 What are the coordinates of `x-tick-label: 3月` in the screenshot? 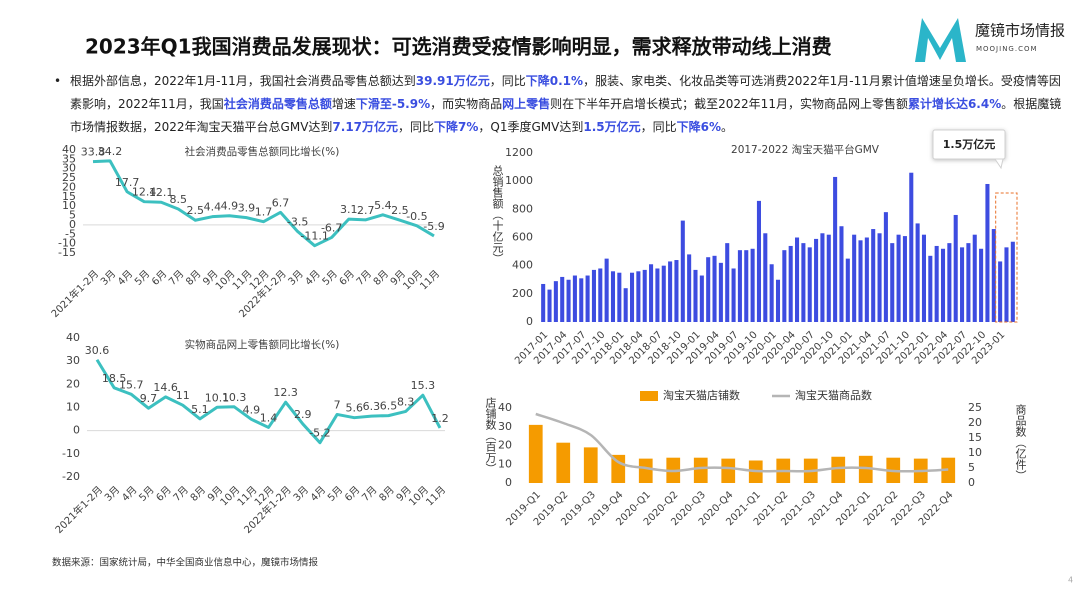 It's located at (301, 494).